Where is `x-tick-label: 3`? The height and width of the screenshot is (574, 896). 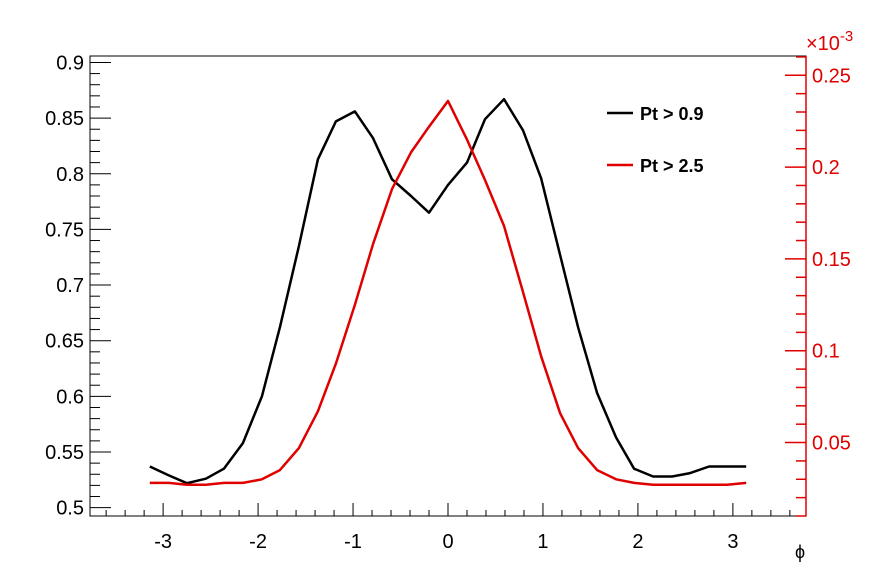
x-tick-label: 3 is located at coordinates (732, 542).